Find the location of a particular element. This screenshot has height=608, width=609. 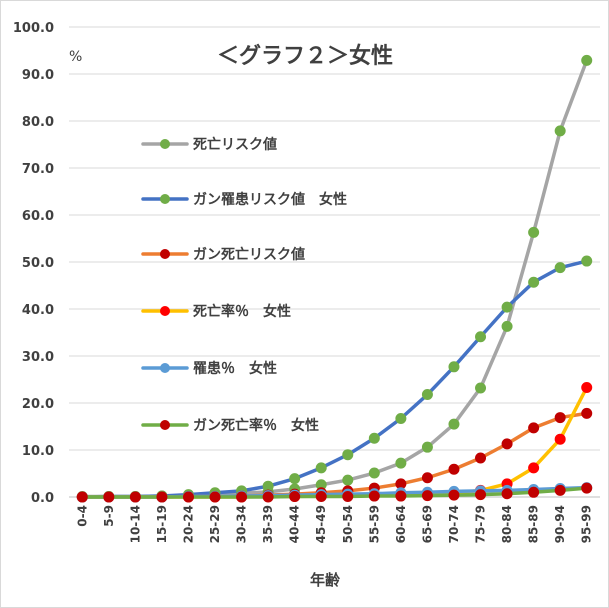

x-tick-label: 20-24 is located at coordinates (188, 524).